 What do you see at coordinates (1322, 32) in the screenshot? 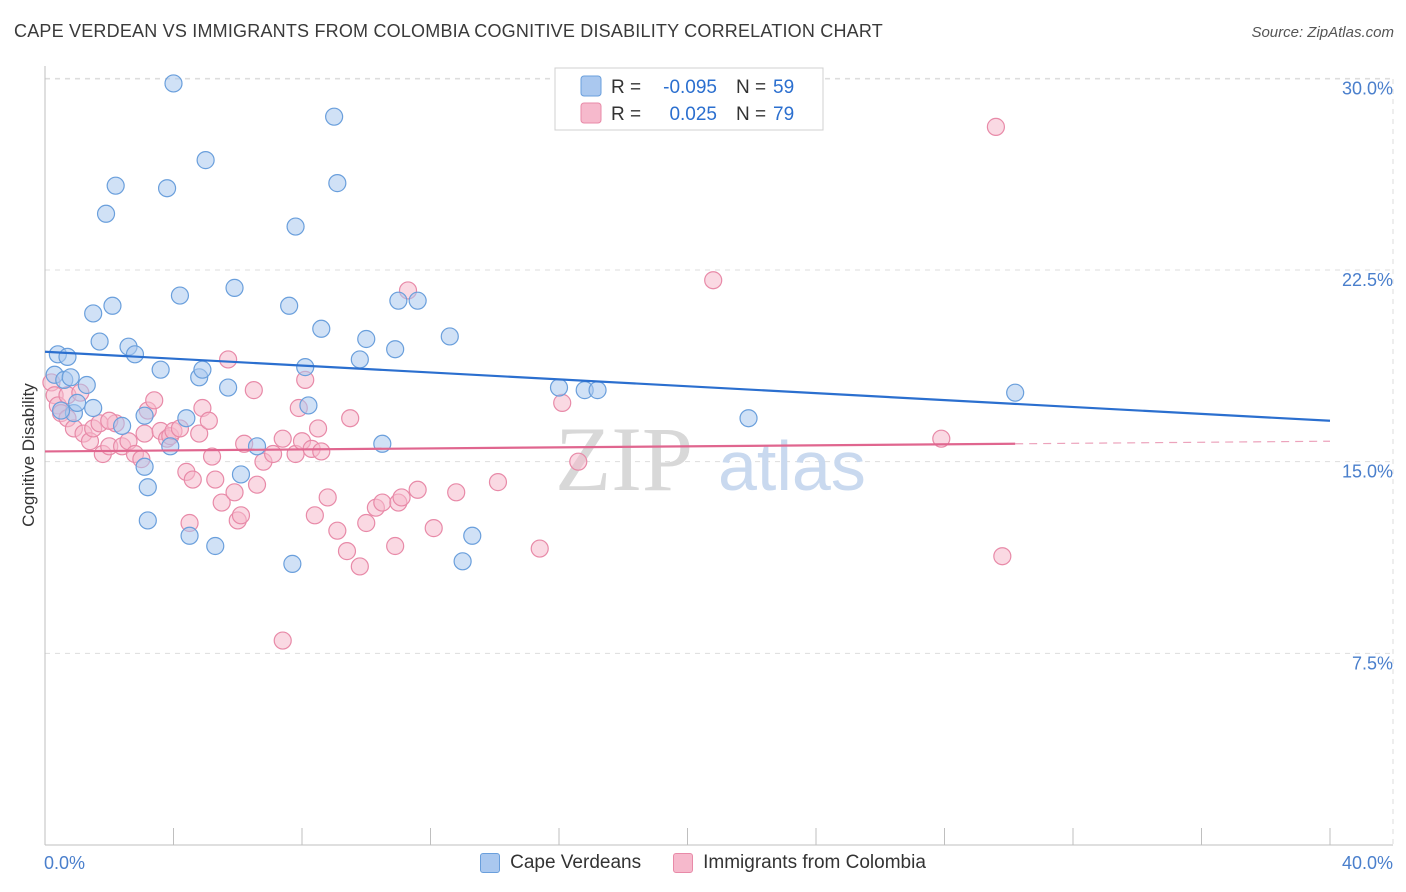
I see `source-note: Source: ZipAtlas.com` at bounding box center [1322, 32].